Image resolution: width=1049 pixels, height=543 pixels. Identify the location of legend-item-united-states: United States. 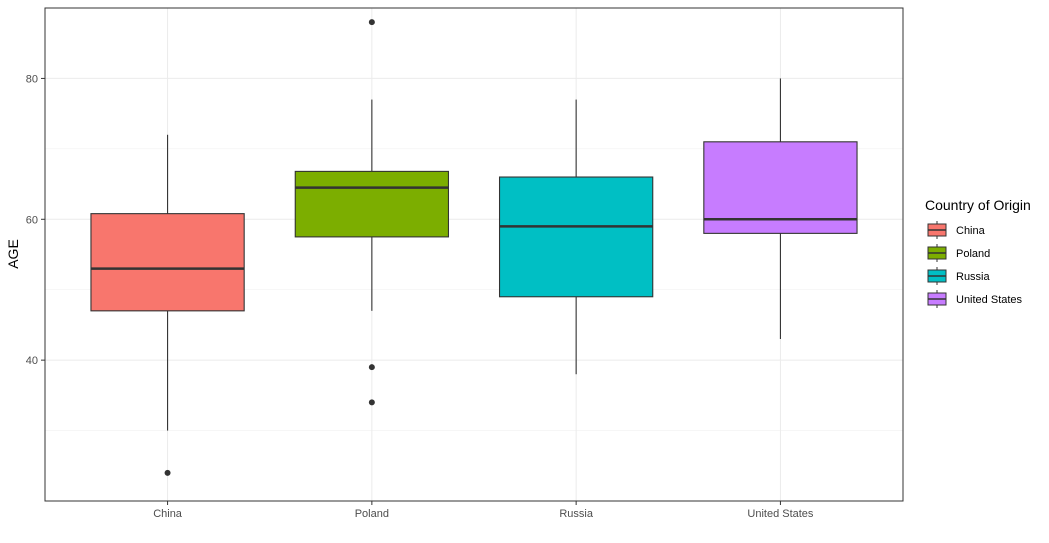
(975, 299).